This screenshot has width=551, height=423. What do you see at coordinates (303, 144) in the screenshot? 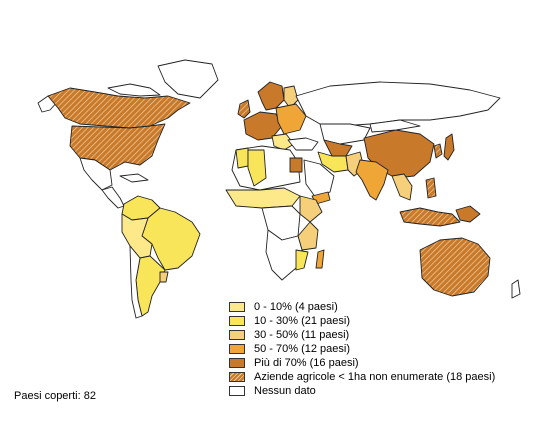
I see `turkey-region` at bounding box center [303, 144].